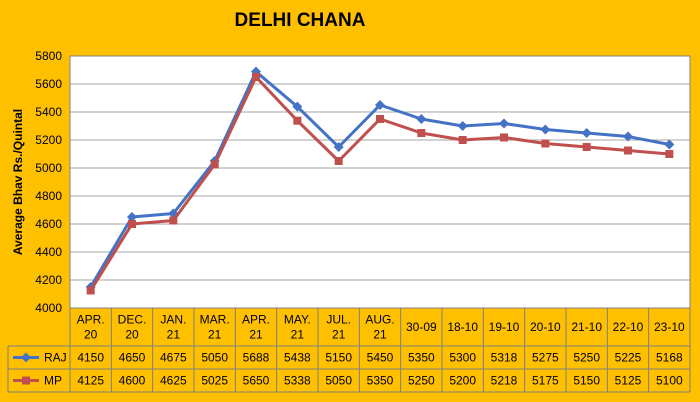  I want to click on data-table-value: 5688, so click(256, 358).